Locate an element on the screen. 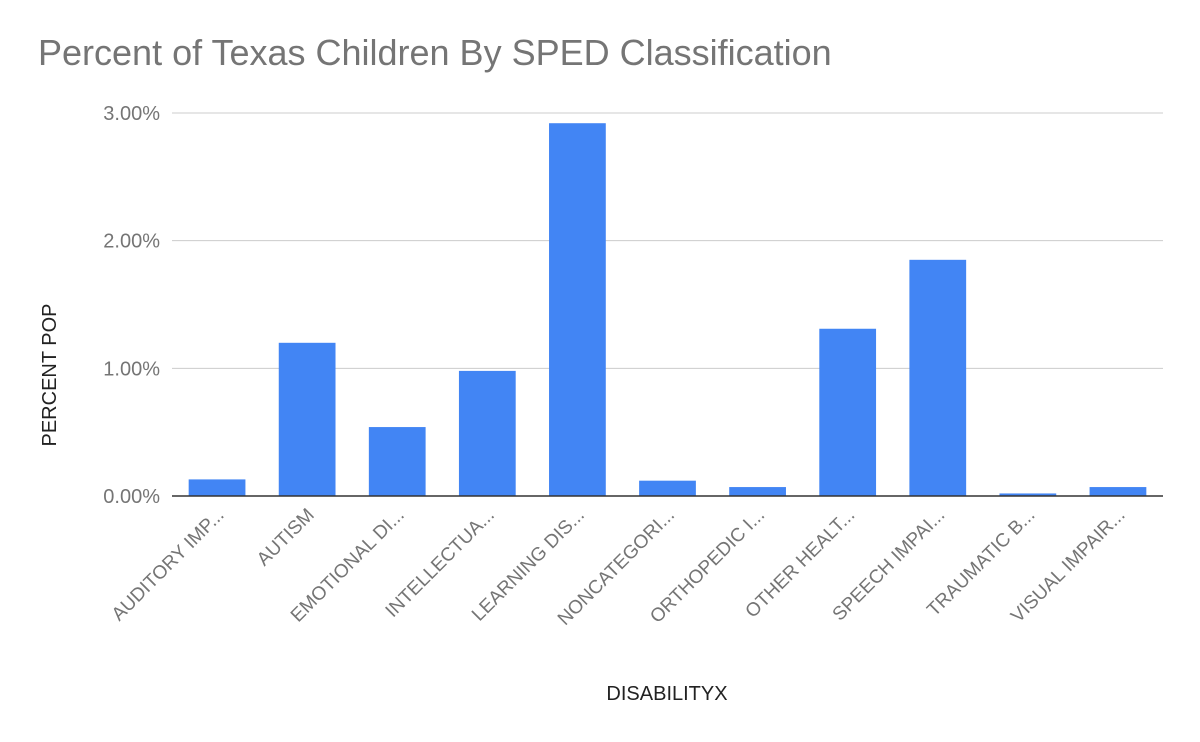 The image size is (1200, 742). y-tick-label: 1.00% is located at coordinates (131, 369).